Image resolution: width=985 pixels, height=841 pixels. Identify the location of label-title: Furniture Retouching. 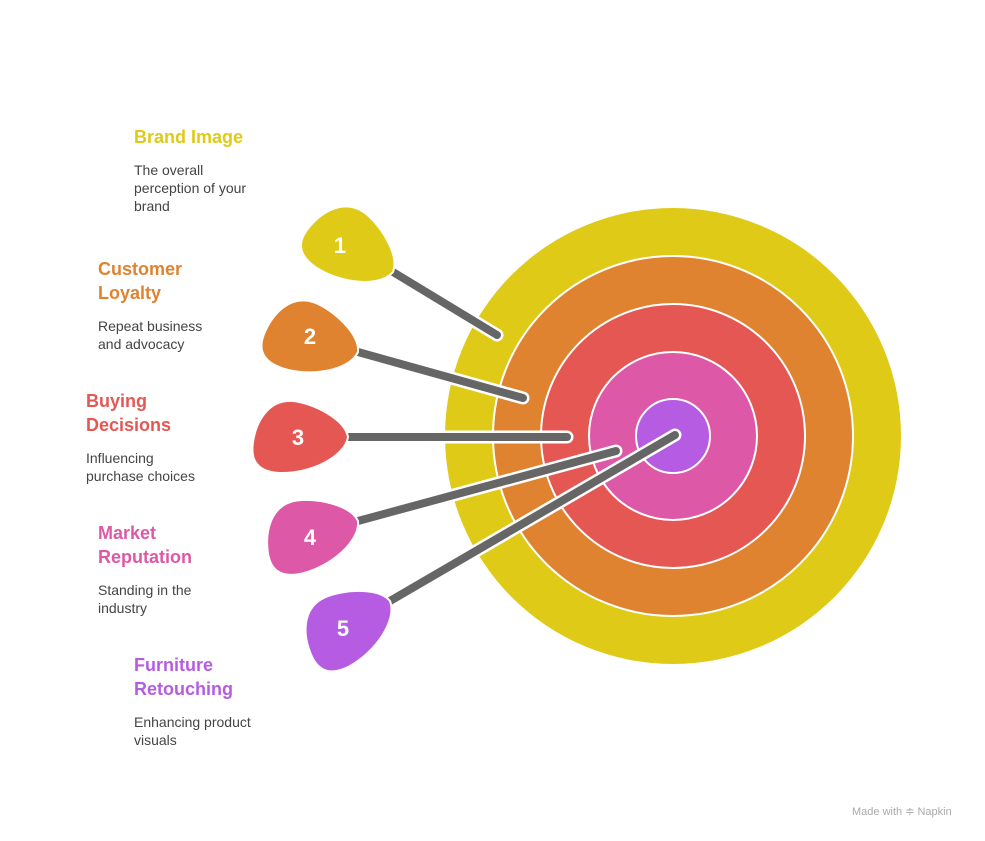
(183, 677).